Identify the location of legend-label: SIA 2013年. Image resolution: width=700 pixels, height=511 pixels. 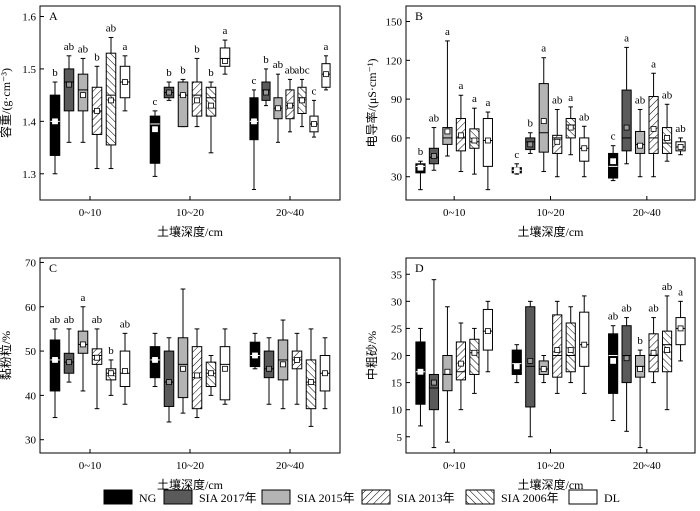
(426, 498).